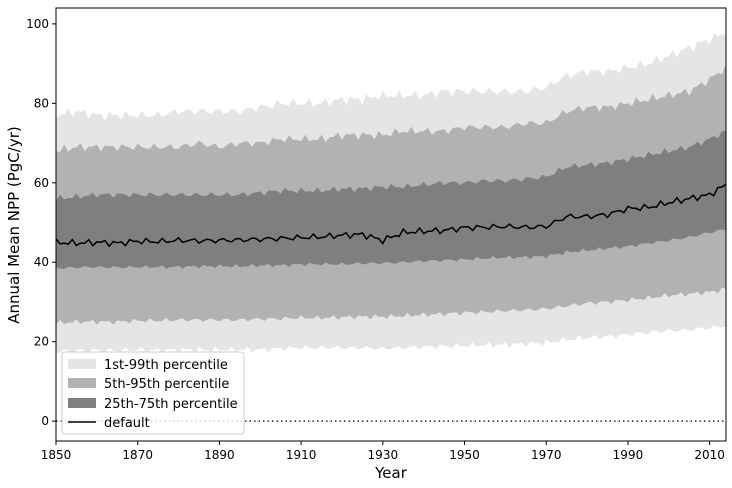 The height and width of the screenshot is (488, 732). What do you see at coordinates (391, 473) in the screenshot?
I see `x-axis-label: Year` at bounding box center [391, 473].